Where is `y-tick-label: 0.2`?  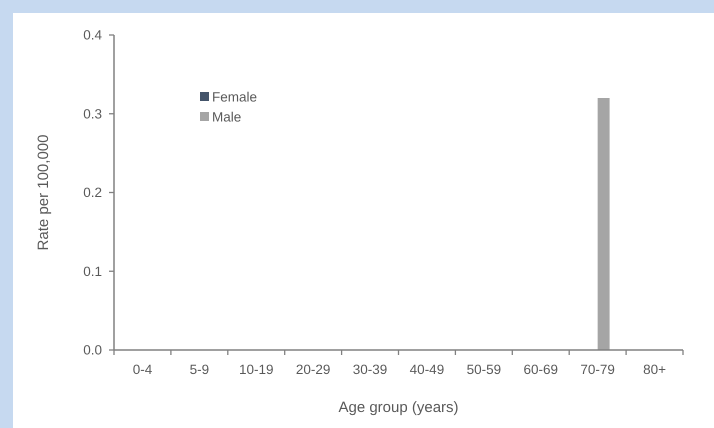
y-tick-label: 0.2 is located at coordinates (92, 192).